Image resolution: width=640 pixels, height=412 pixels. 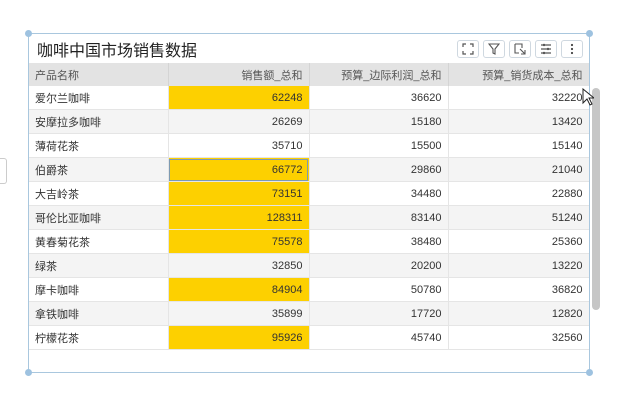 What do you see at coordinates (518, 241) in the screenshot?
I see `value-cell: 25360` at bounding box center [518, 241].